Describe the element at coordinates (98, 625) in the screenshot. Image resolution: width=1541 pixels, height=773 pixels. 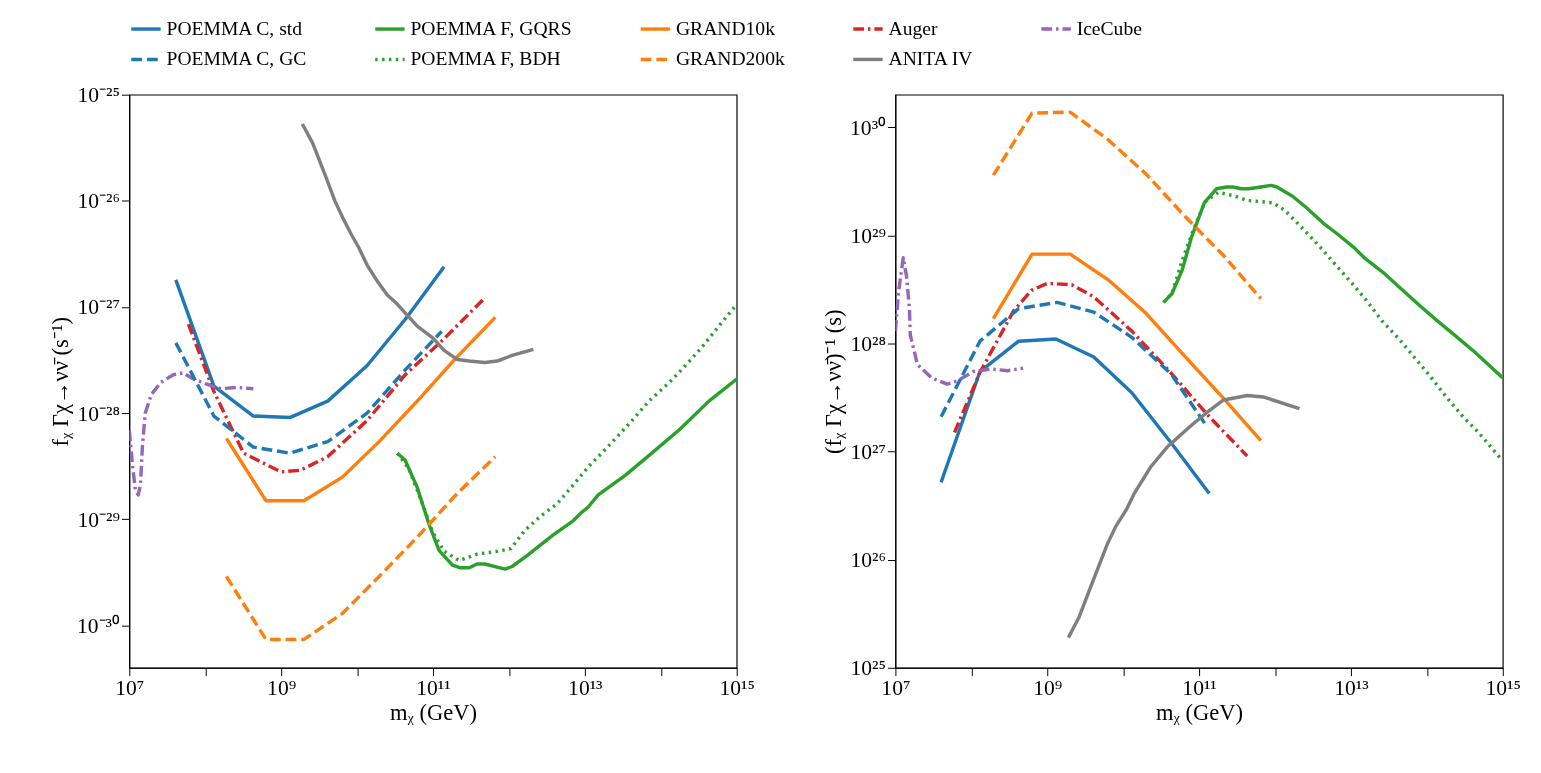
I see `y-tick-label: 10⁻³⁰` at that location.